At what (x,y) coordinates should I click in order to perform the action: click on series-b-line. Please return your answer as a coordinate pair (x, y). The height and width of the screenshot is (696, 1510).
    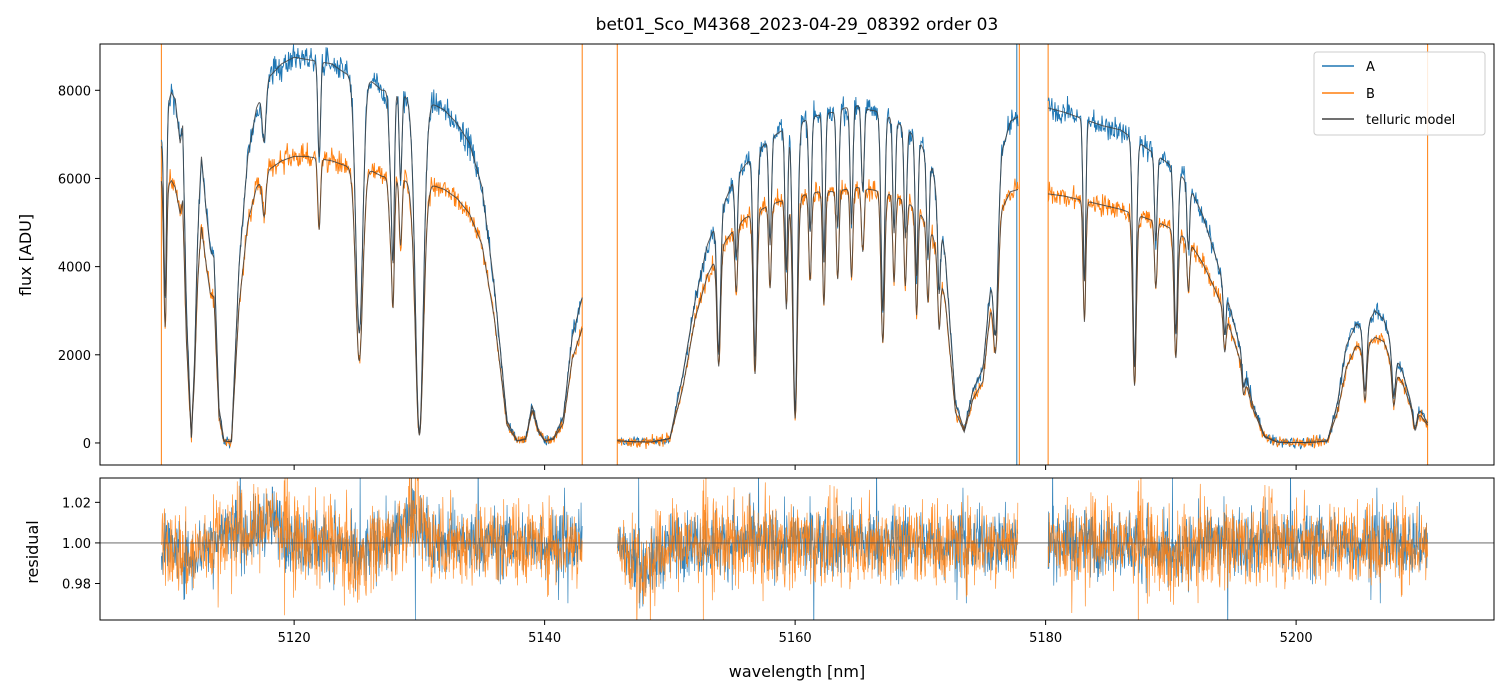
    Looking at the image, I should click on (1238, 315).